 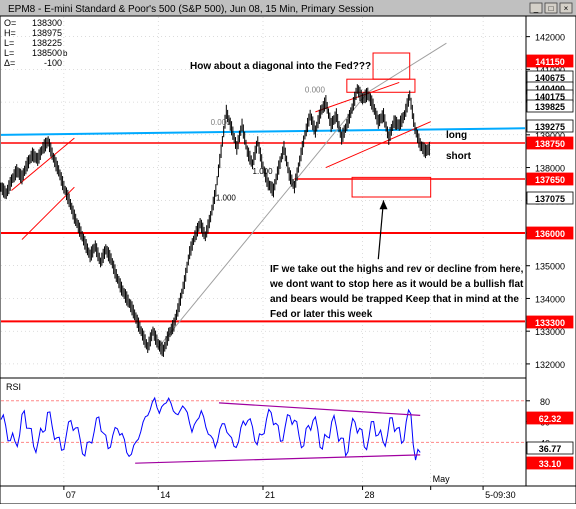 I want to click on rsi-series, so click(x=262, y=430).